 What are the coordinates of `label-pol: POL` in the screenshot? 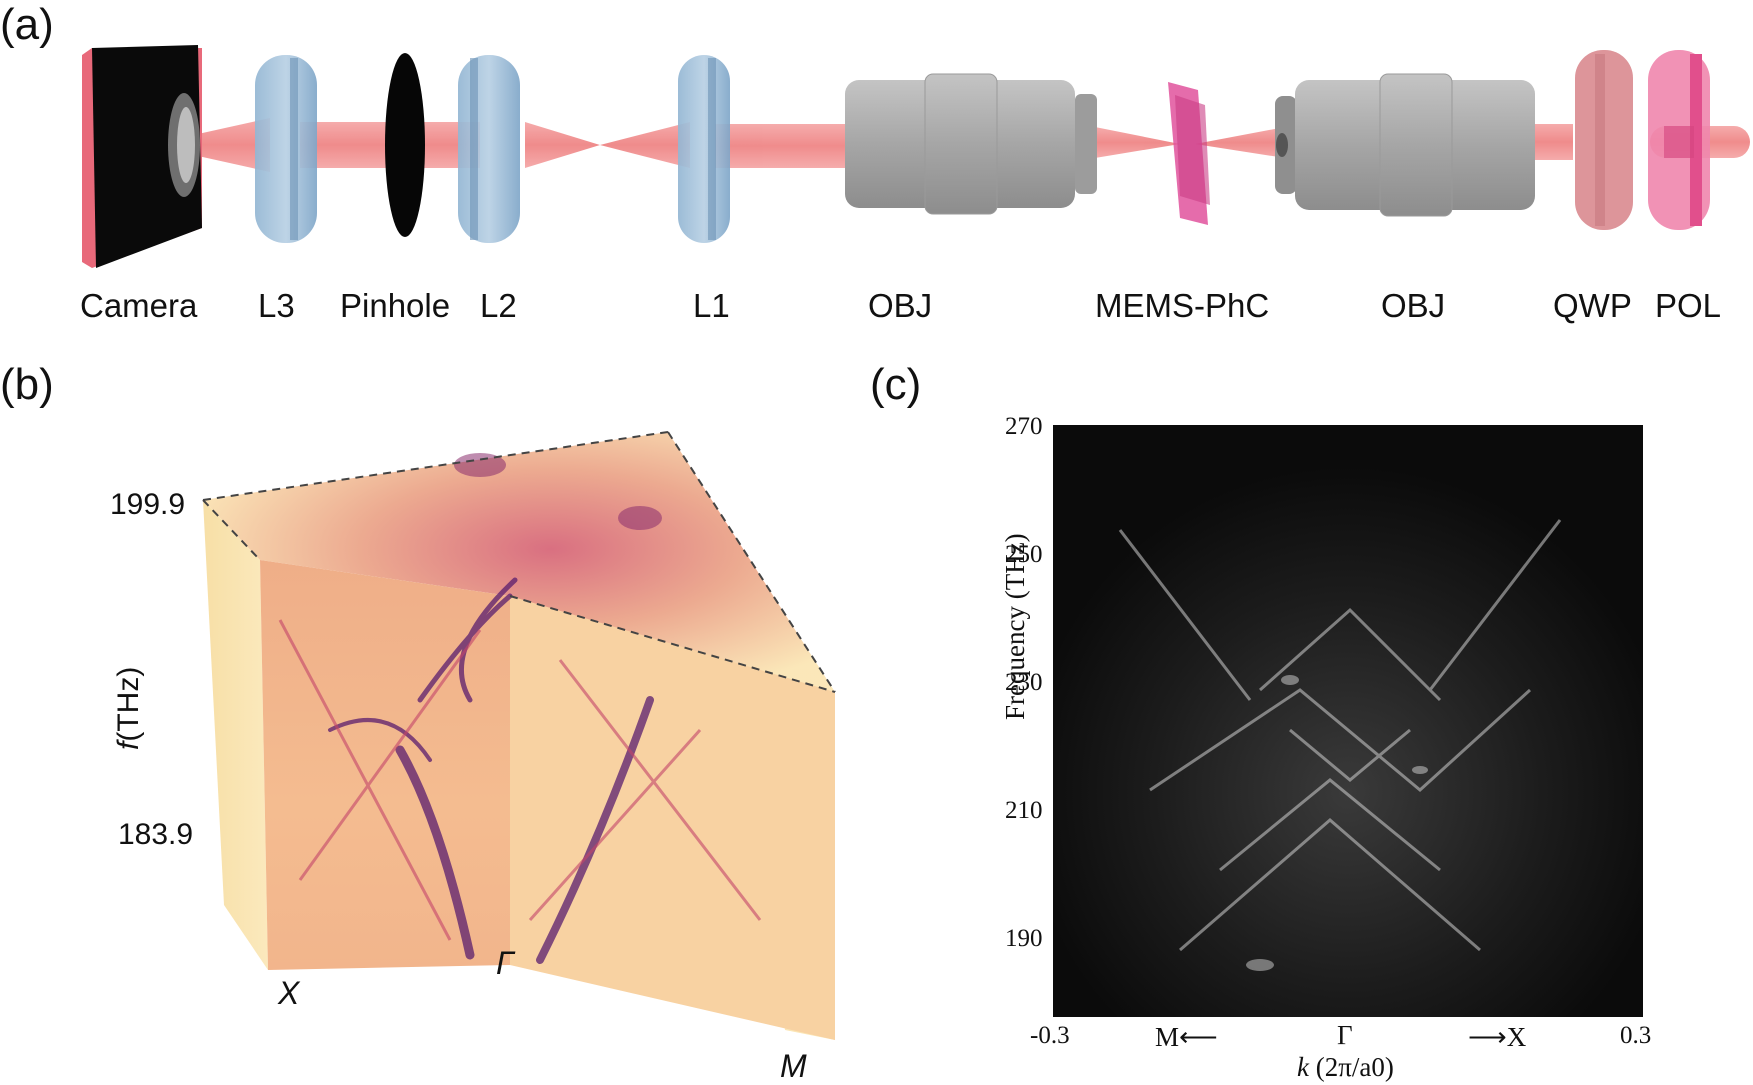 It's located at (1688, 305).